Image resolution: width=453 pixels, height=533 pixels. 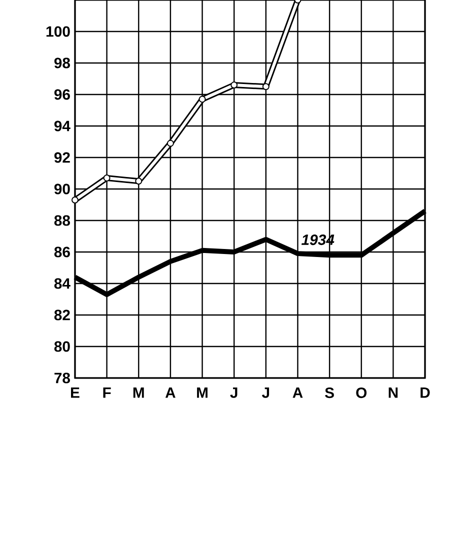 I want to click on y-tick-label: 100, so click(x=58, y=31).